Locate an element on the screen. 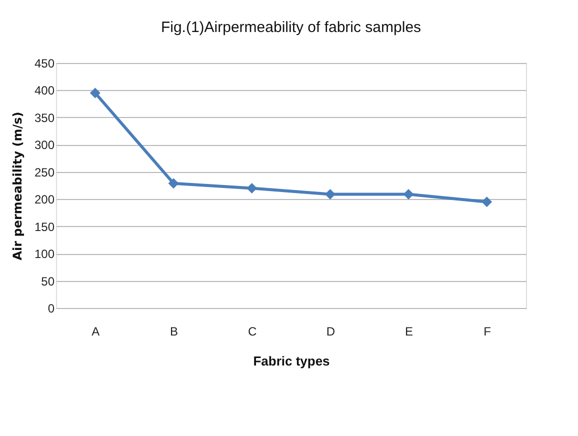 The width and height of the screenshot is (578, 436). y-tick-label: 400 is located at coordinates (44, 91).